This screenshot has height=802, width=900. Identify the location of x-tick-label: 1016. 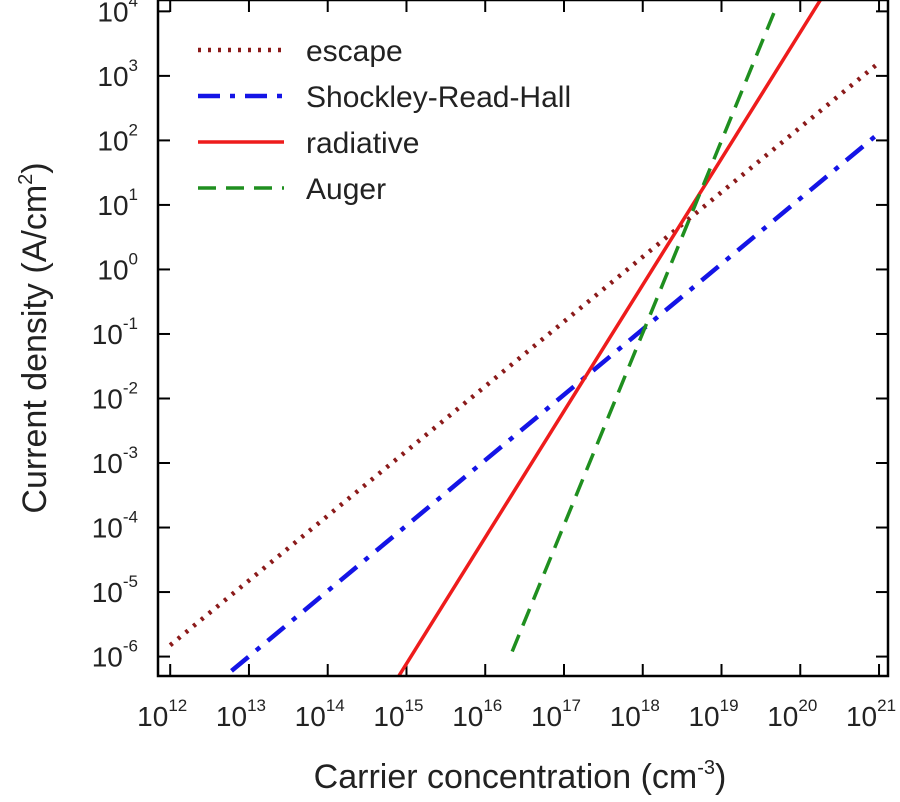
(477, 714).